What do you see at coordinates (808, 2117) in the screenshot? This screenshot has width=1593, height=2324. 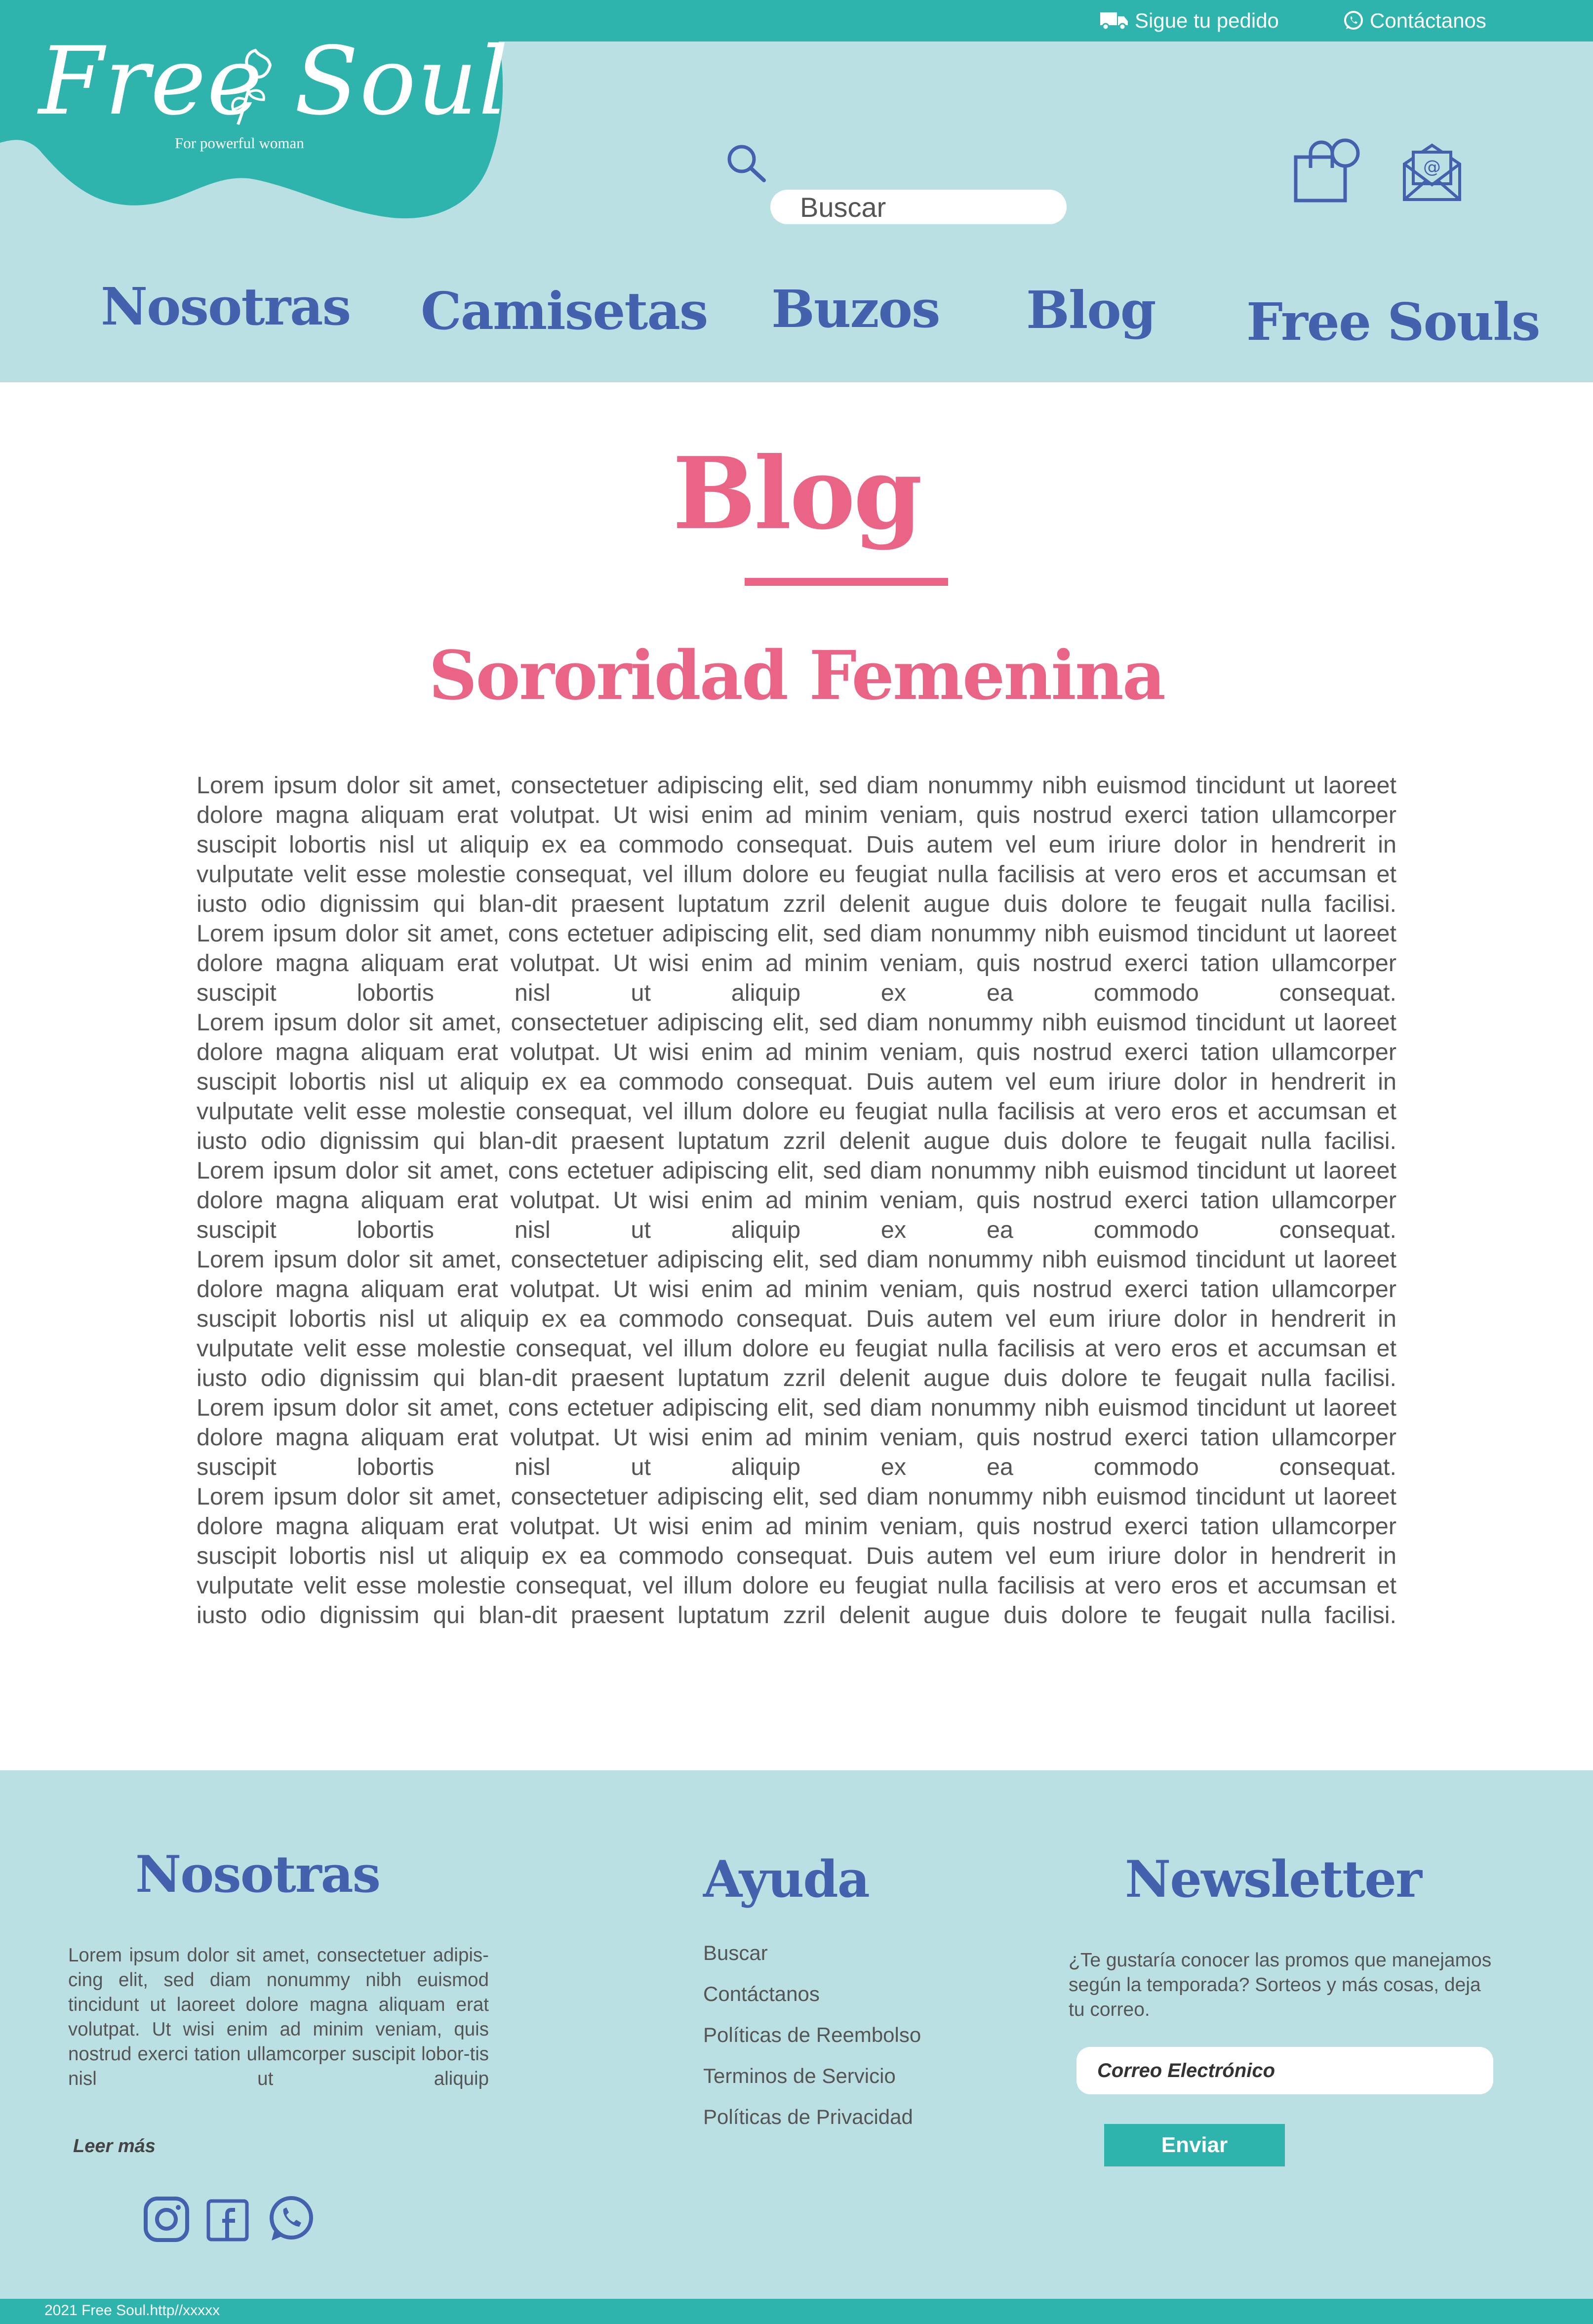 I see `footer-link-privacy: Políticas de Privacidad` at bounding box center [808, 2117].